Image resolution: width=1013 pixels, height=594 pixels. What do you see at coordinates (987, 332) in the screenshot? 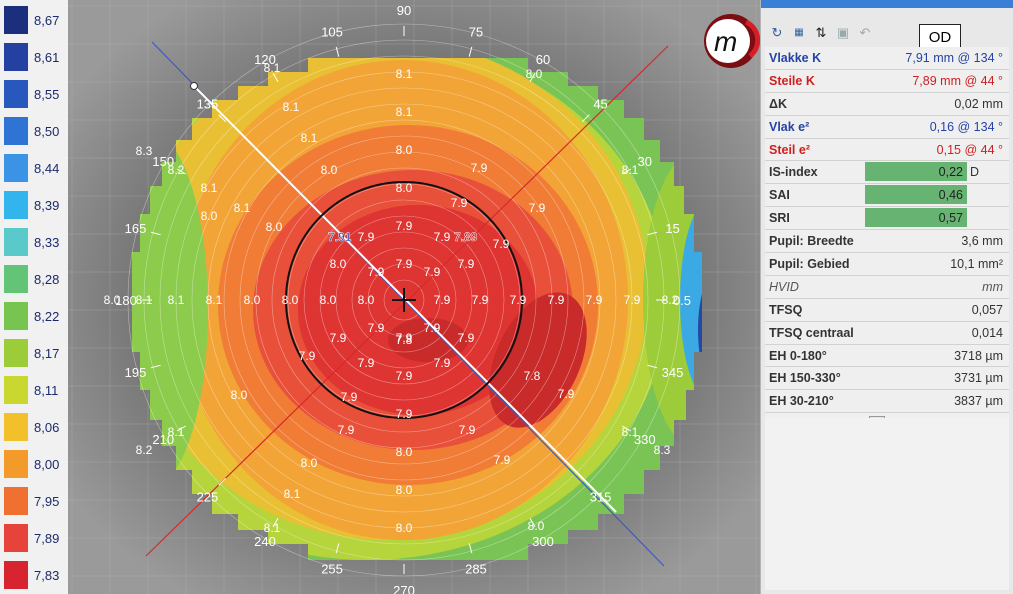
I see `parameter-value: 0,014` at bounding box center [987, 332].